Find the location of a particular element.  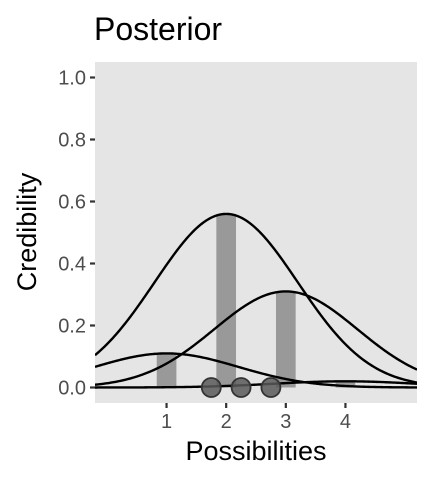

y-tick-label: 1.0 is located at coordinates (72, 79).